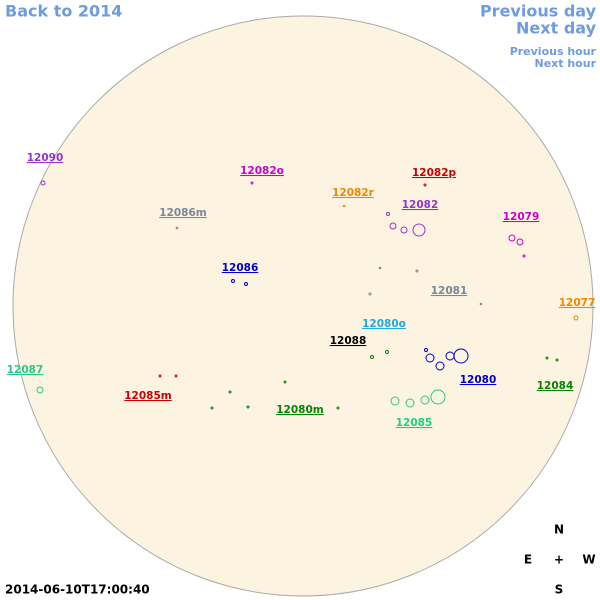  What do you see at coordinates (262, 171) in the screenshot?
I see `region-label: 12082o` at bounding box center [262, 171].